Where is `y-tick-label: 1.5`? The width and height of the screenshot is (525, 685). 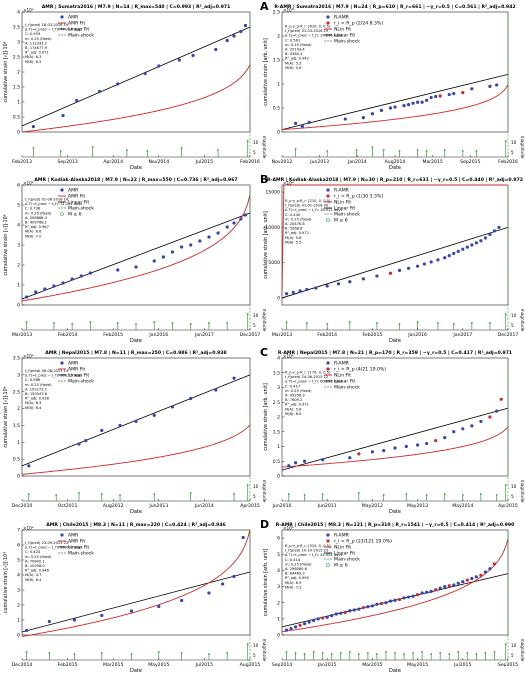 y-tick-label: 1.5 is located at coordinates (276, 432).